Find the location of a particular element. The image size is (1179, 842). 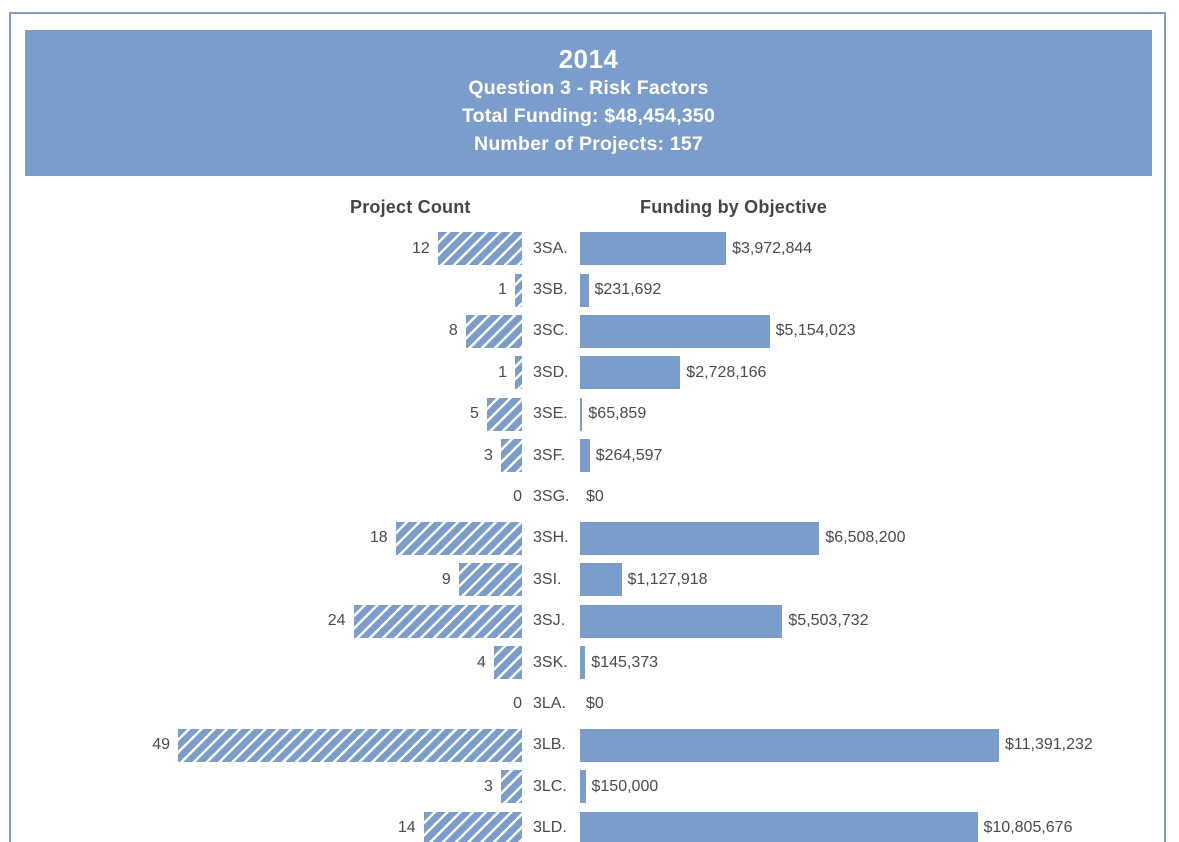

project-count-value: 18 is located at coordinates (378, 538).